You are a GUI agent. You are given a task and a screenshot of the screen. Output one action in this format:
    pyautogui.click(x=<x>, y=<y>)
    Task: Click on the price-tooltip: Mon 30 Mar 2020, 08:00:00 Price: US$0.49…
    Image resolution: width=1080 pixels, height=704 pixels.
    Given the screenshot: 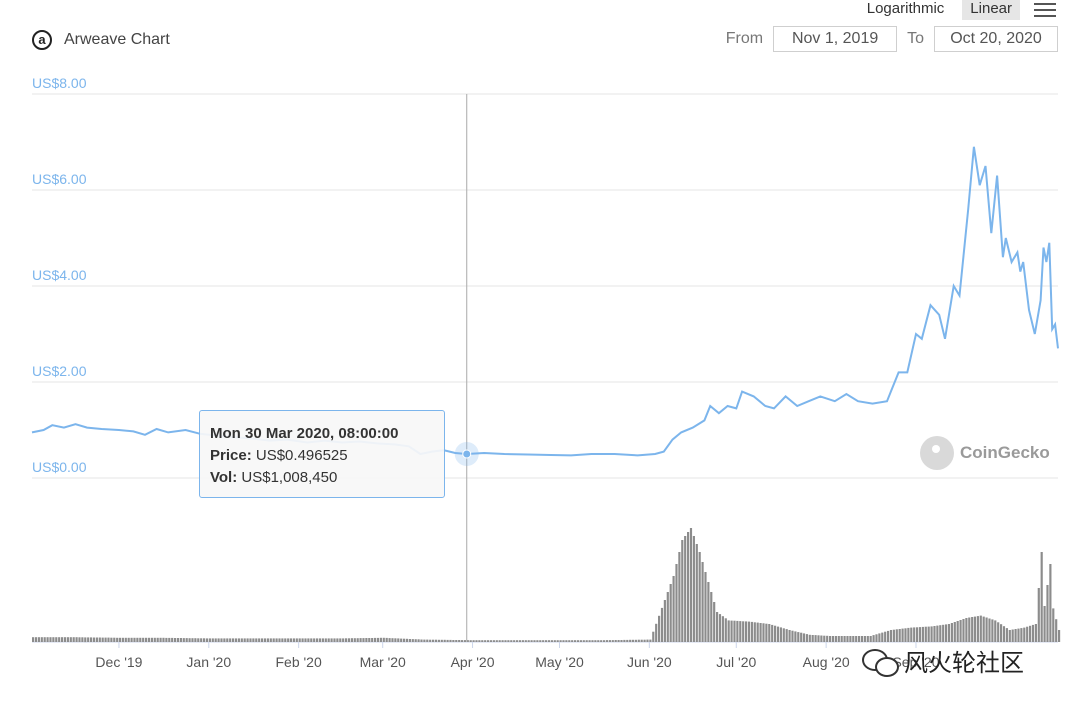 What is the action you would take?
    pyautogui.click(x=322, y=454)
    